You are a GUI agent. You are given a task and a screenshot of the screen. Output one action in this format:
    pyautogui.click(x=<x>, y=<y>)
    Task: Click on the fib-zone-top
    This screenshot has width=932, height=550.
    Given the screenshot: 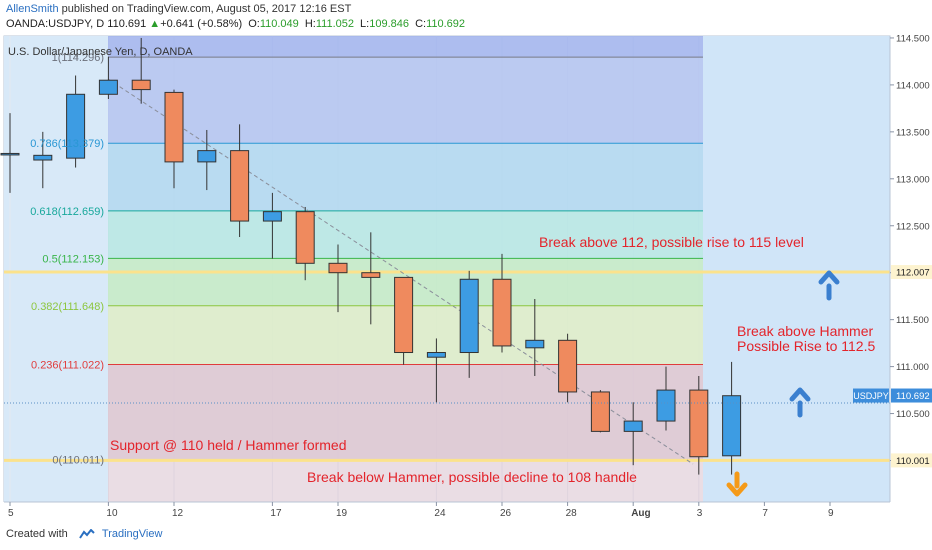 What is the action you would take?
    pyautogui.click(x=405, y=47)
    